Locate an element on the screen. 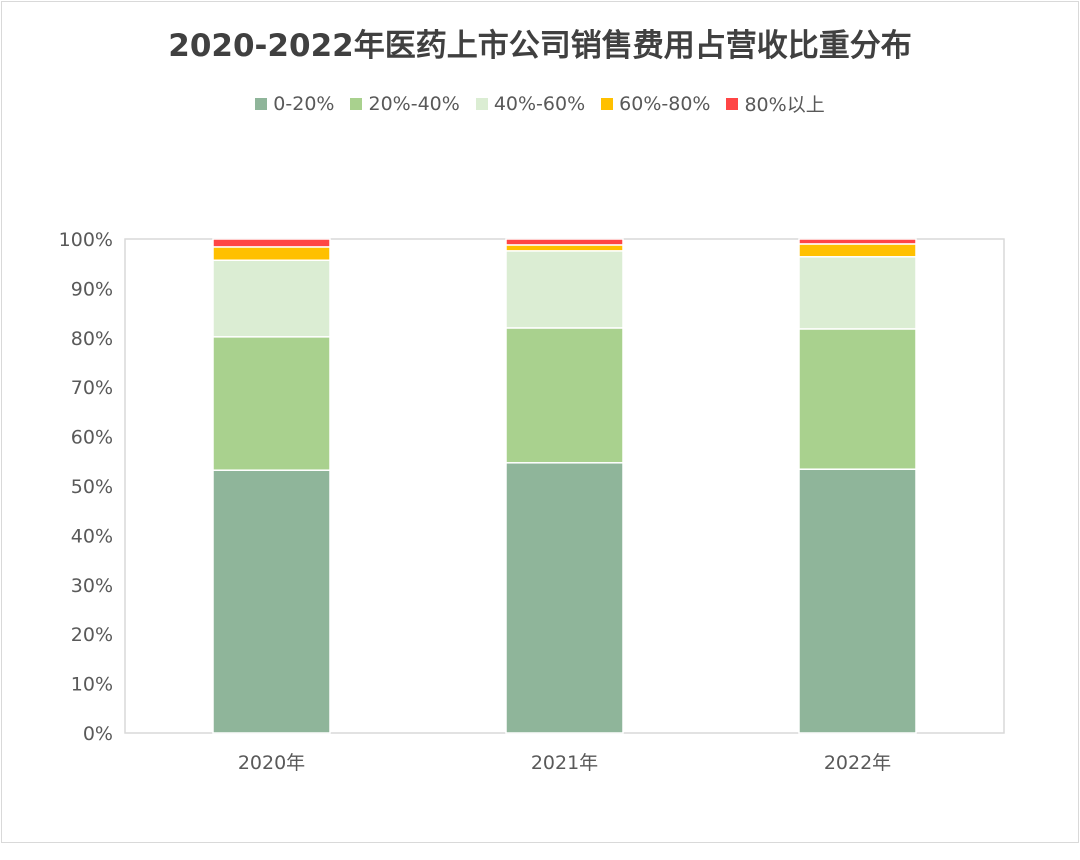  legend-item: 0-20% is located at coordinates (294, 103).